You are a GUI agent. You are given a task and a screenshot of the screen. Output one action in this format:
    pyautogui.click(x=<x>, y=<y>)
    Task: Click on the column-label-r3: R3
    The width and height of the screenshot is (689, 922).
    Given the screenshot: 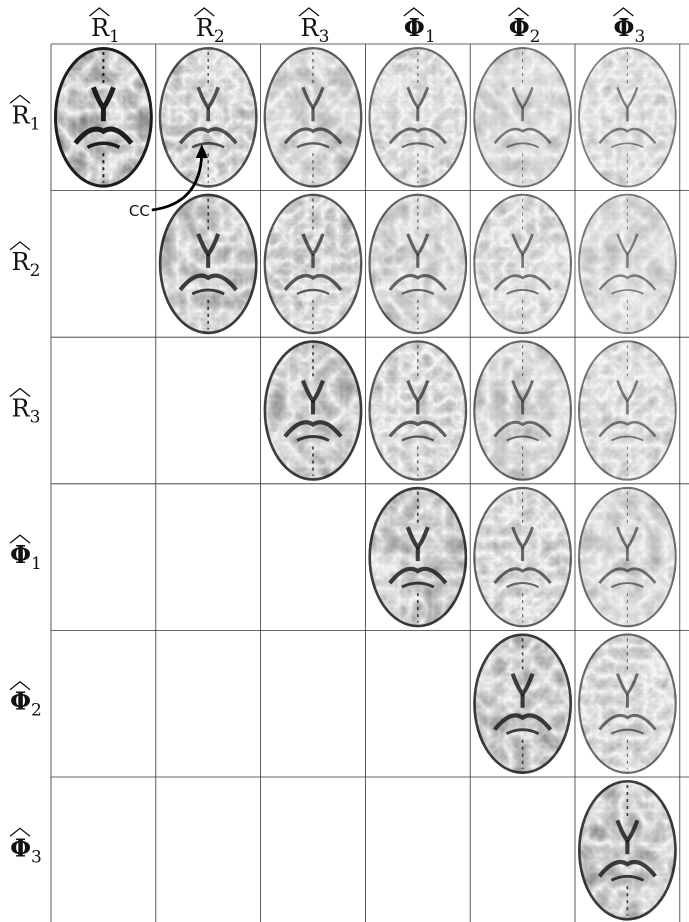 What is the action you would take?
    pyautogui.click(x=314, y=27)
    